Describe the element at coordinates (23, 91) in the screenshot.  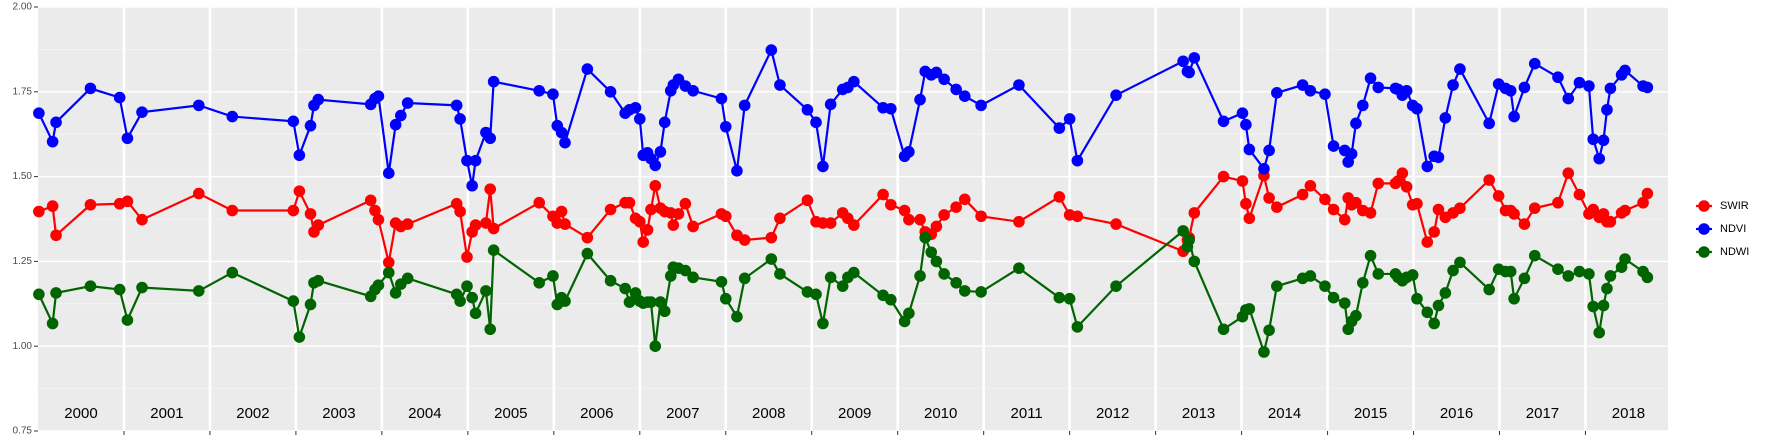
I see `y-tick-label: 1.75` at that location.